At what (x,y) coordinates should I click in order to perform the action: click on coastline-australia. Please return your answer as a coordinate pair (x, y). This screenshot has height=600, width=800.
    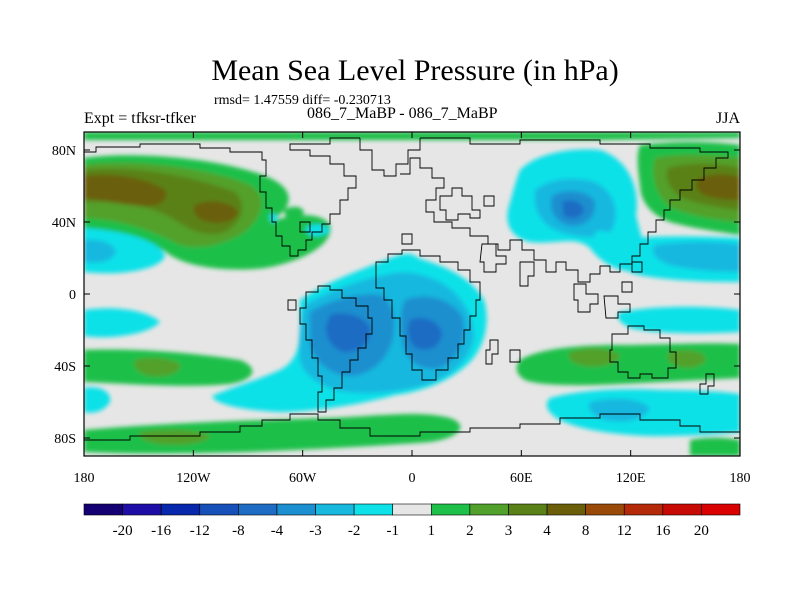
    Looking at the image, I should click on (643, 352).